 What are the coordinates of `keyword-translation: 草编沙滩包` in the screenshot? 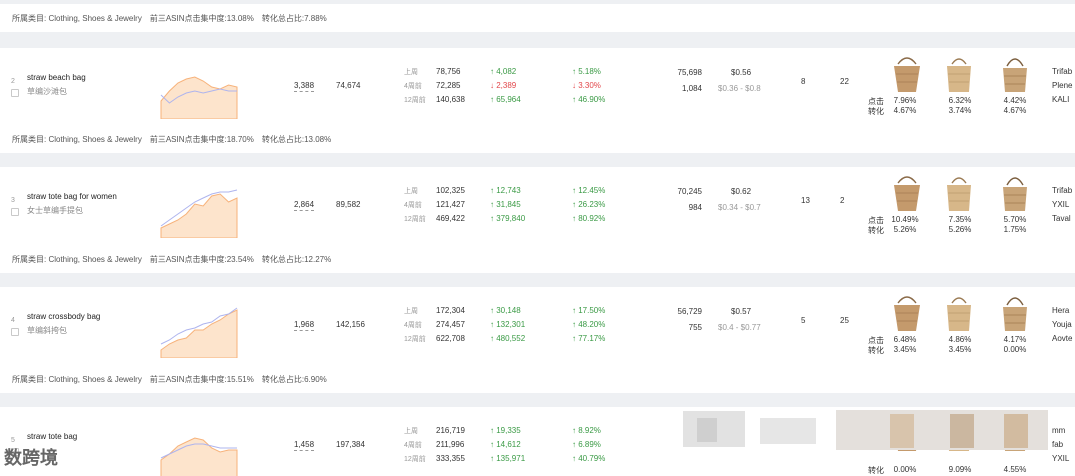 It's located at (47, 91).